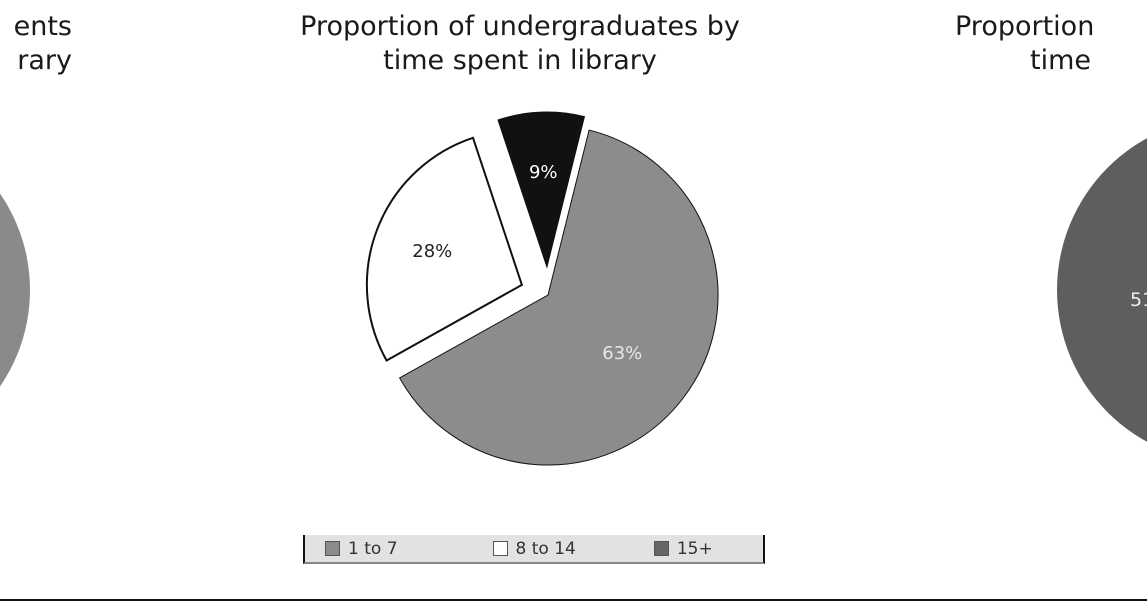  Describe the element at coordinates (573, 600) in the screenshot. I see `bottom-rule` at that location.